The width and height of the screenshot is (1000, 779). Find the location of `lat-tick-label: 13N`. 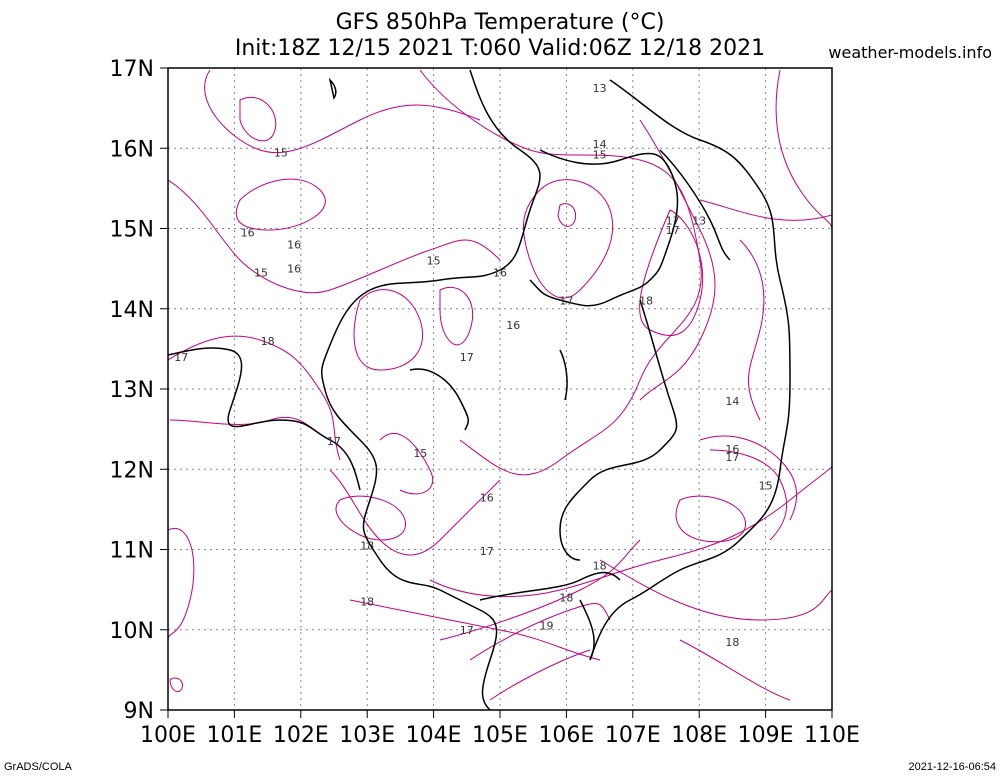

lat-tick-label: 13N is located at coordinates (132, 390).